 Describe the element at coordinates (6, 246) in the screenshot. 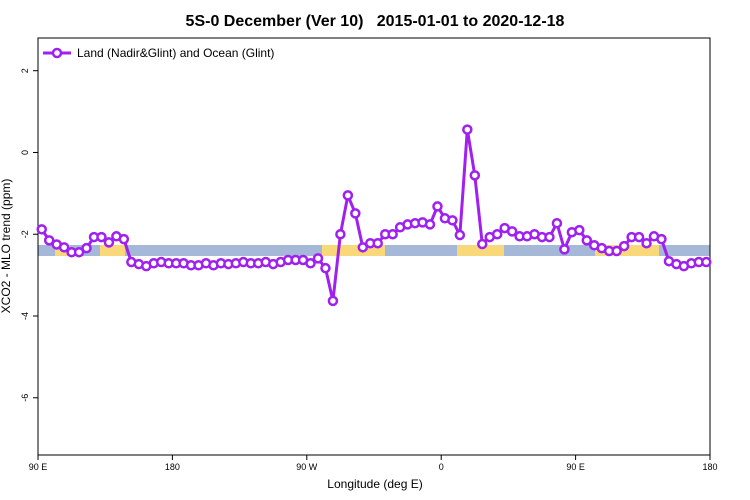

I see `y-axis-label: XCO2 - MLO trend (ppm)` at that location.